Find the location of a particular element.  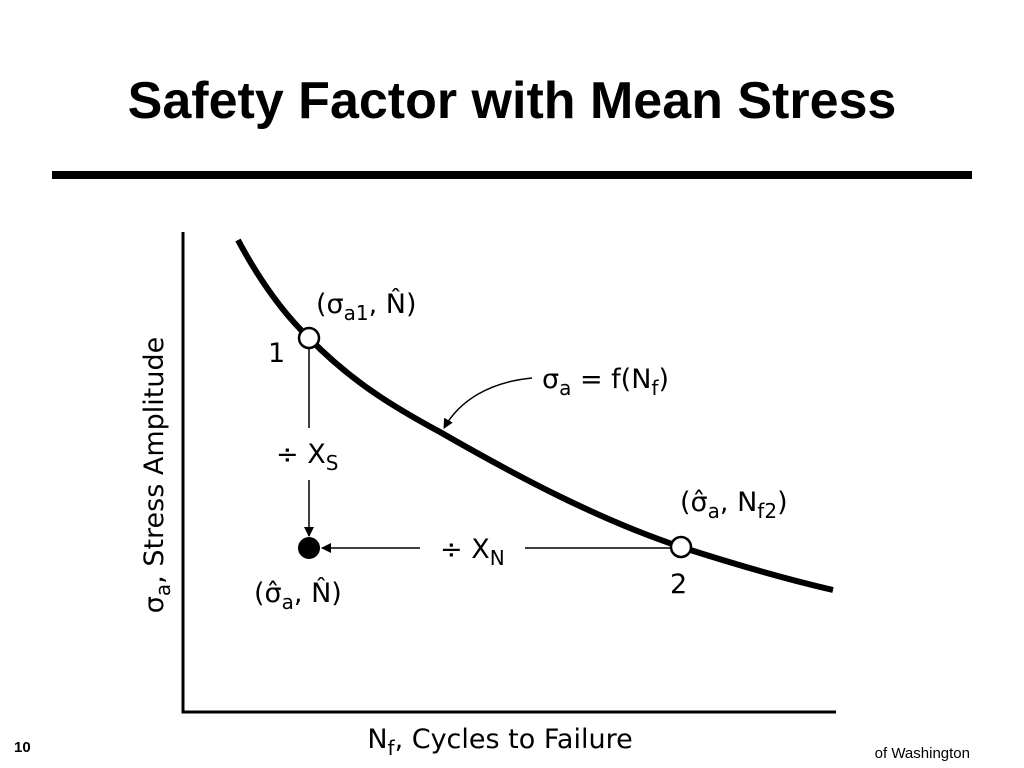

curve-label: σa = f(Nf) is located at coordinates (605, 382).